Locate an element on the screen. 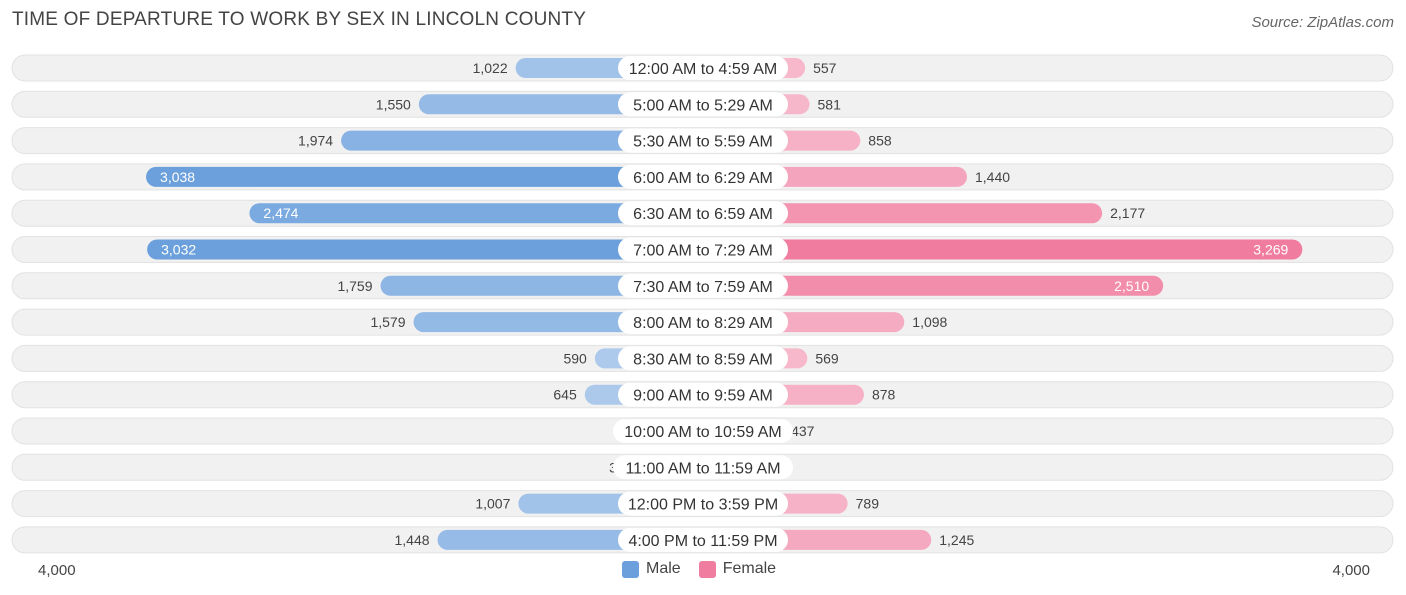 Image resolution: width=1406 pixels, height=595 pixels. category-label: 5:30 AM to 5:59 AM is located at coordinates (703, 142).